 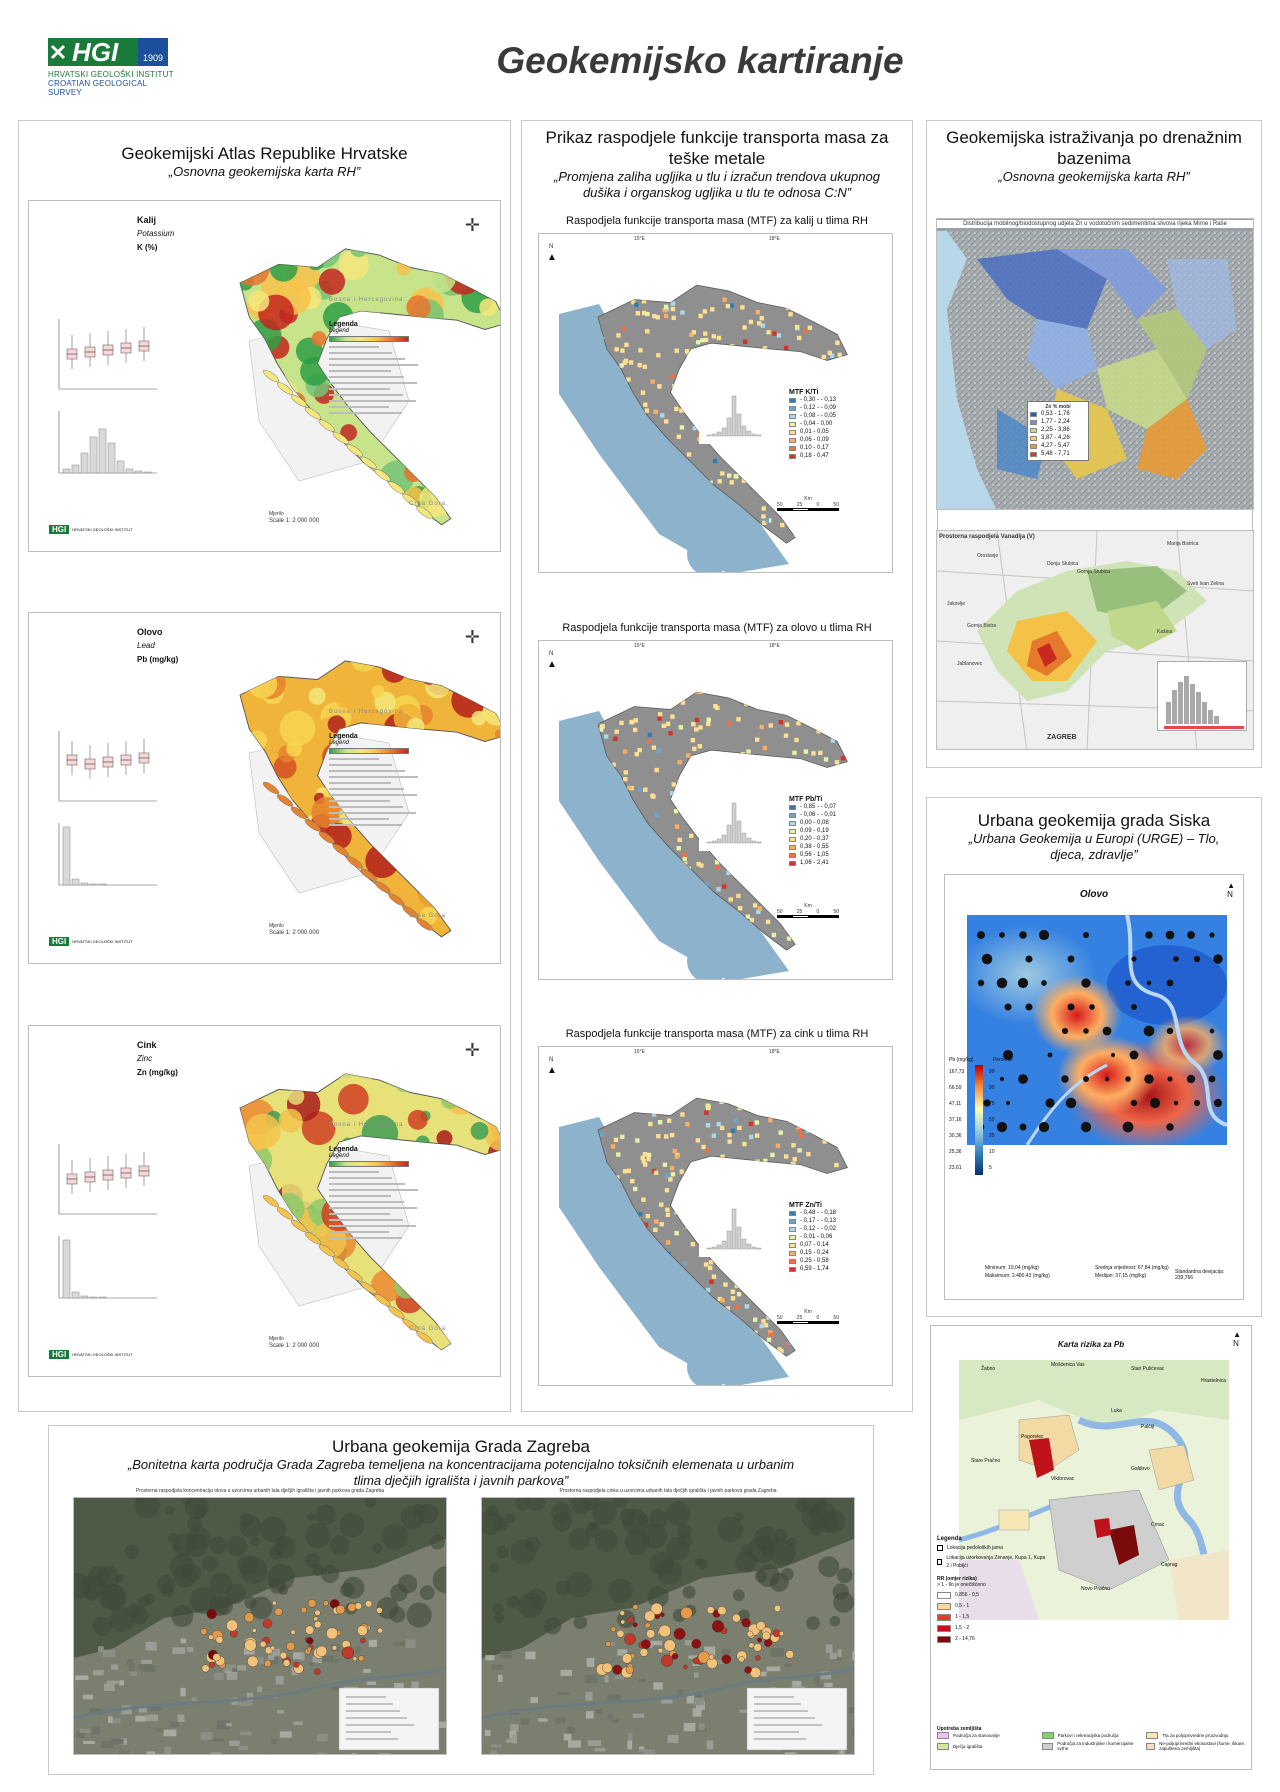 What do you see at coordinates (957, 1072) in the screenshot?
I see `pb-value: 167,73` at bounding box center [957, 1072].